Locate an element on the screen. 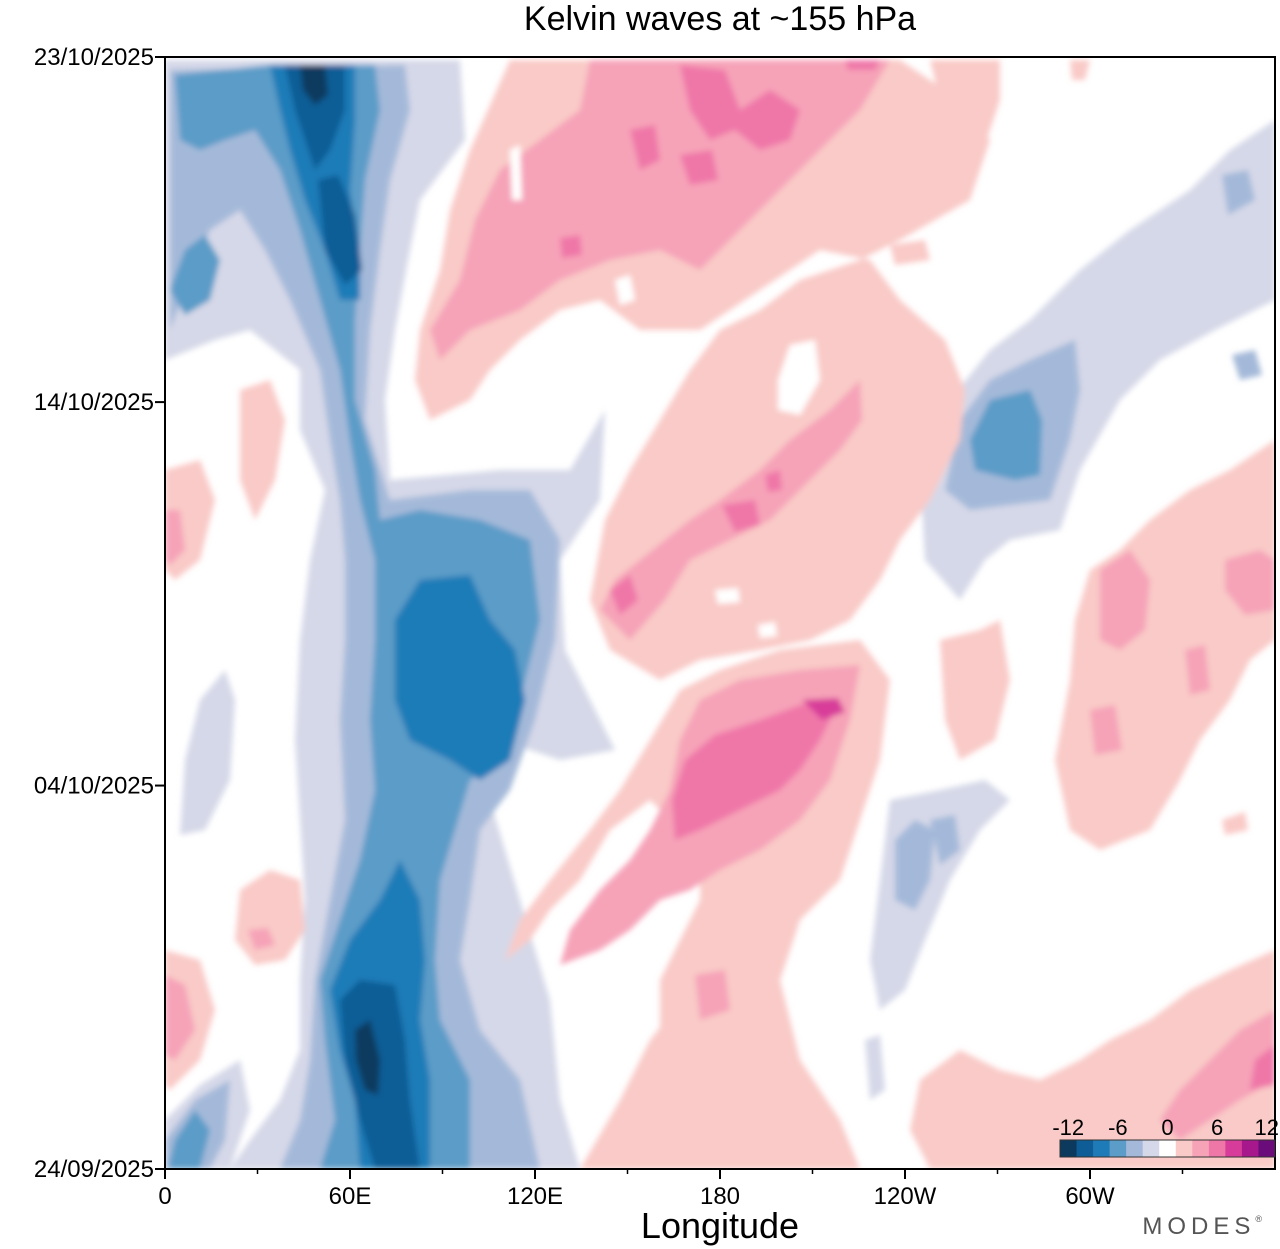 The width and height of the screenshot is (1280, 1249). y-tick-label: 23/10/2025 is located at coordinates (94, 57).